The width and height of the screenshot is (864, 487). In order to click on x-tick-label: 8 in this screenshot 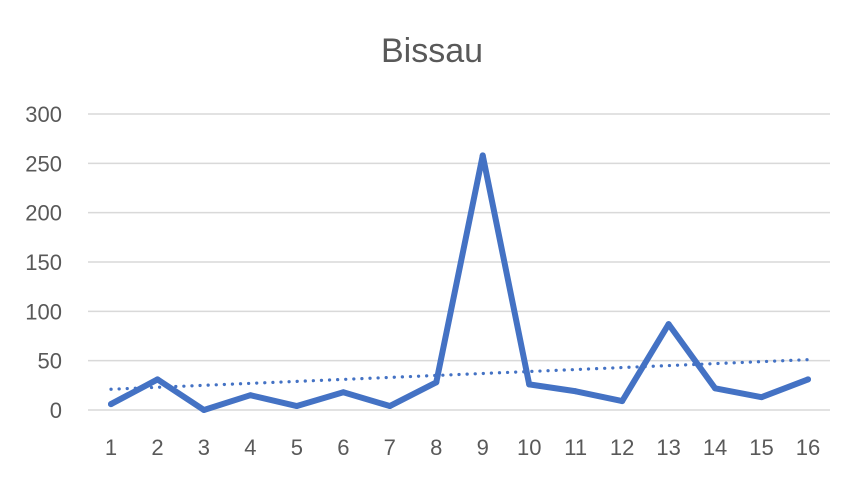, I will do `click(436, 447)`.